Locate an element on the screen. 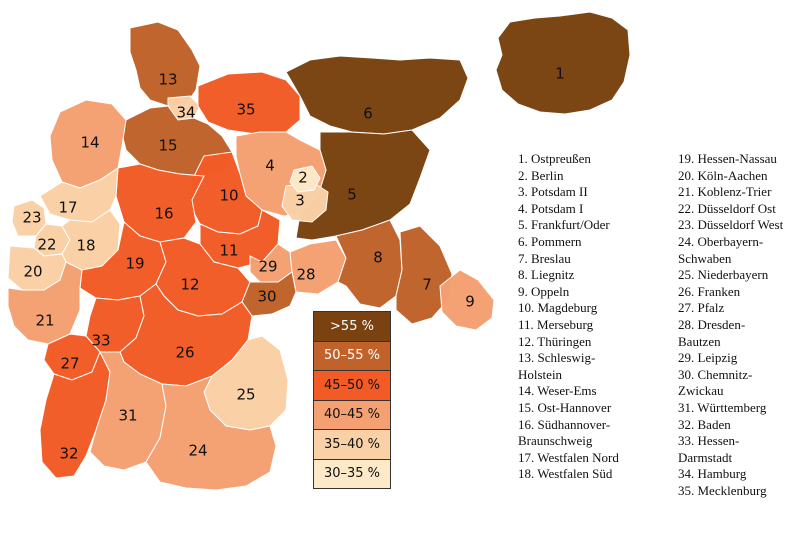 The width and height of the screenshot is (800, 542). region-7-breslau is located at coordinates (424, 275).